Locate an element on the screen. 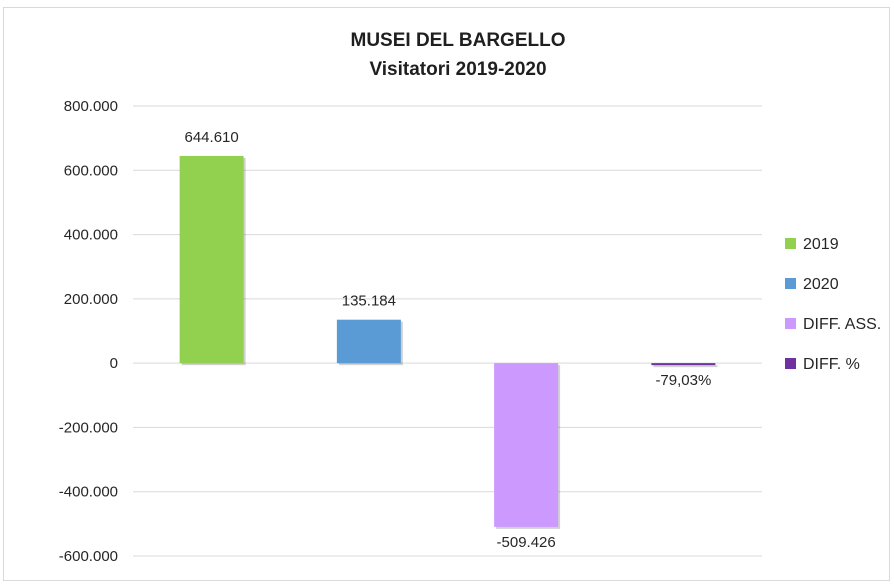 The image size is (894, 584). bar-diff is located at coordinates (683, 364).